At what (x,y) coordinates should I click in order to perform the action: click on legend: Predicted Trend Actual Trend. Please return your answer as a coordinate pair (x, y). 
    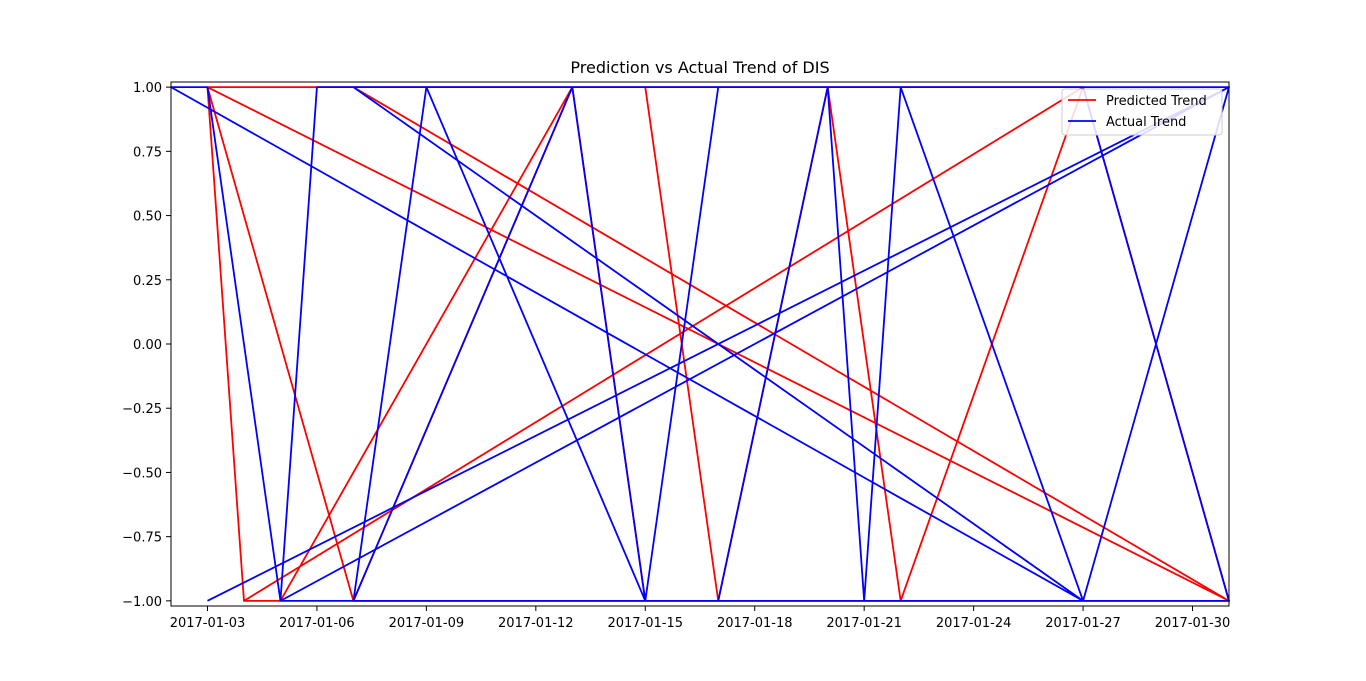
    Looking at the image, I should click on (1142, 112).